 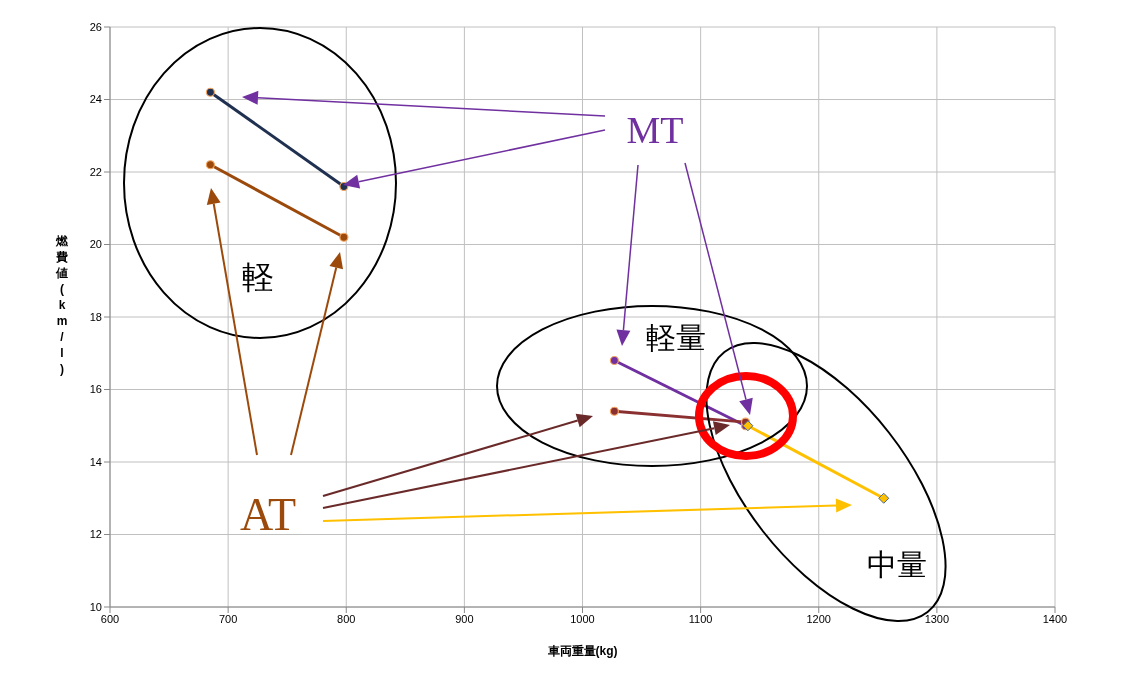 I want to click on y-tick-label: 20, so click(x=95, y=244).